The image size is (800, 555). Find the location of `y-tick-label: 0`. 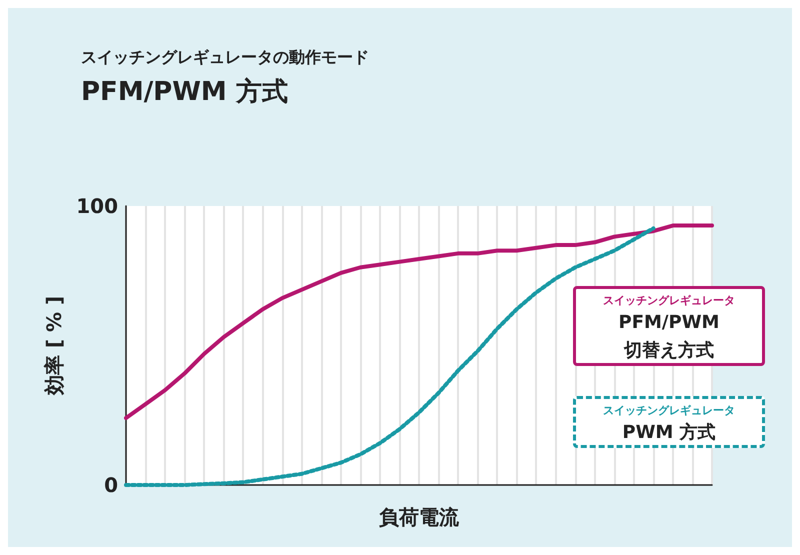

y-tick-label: 0 is located at coordinates (111, 485).